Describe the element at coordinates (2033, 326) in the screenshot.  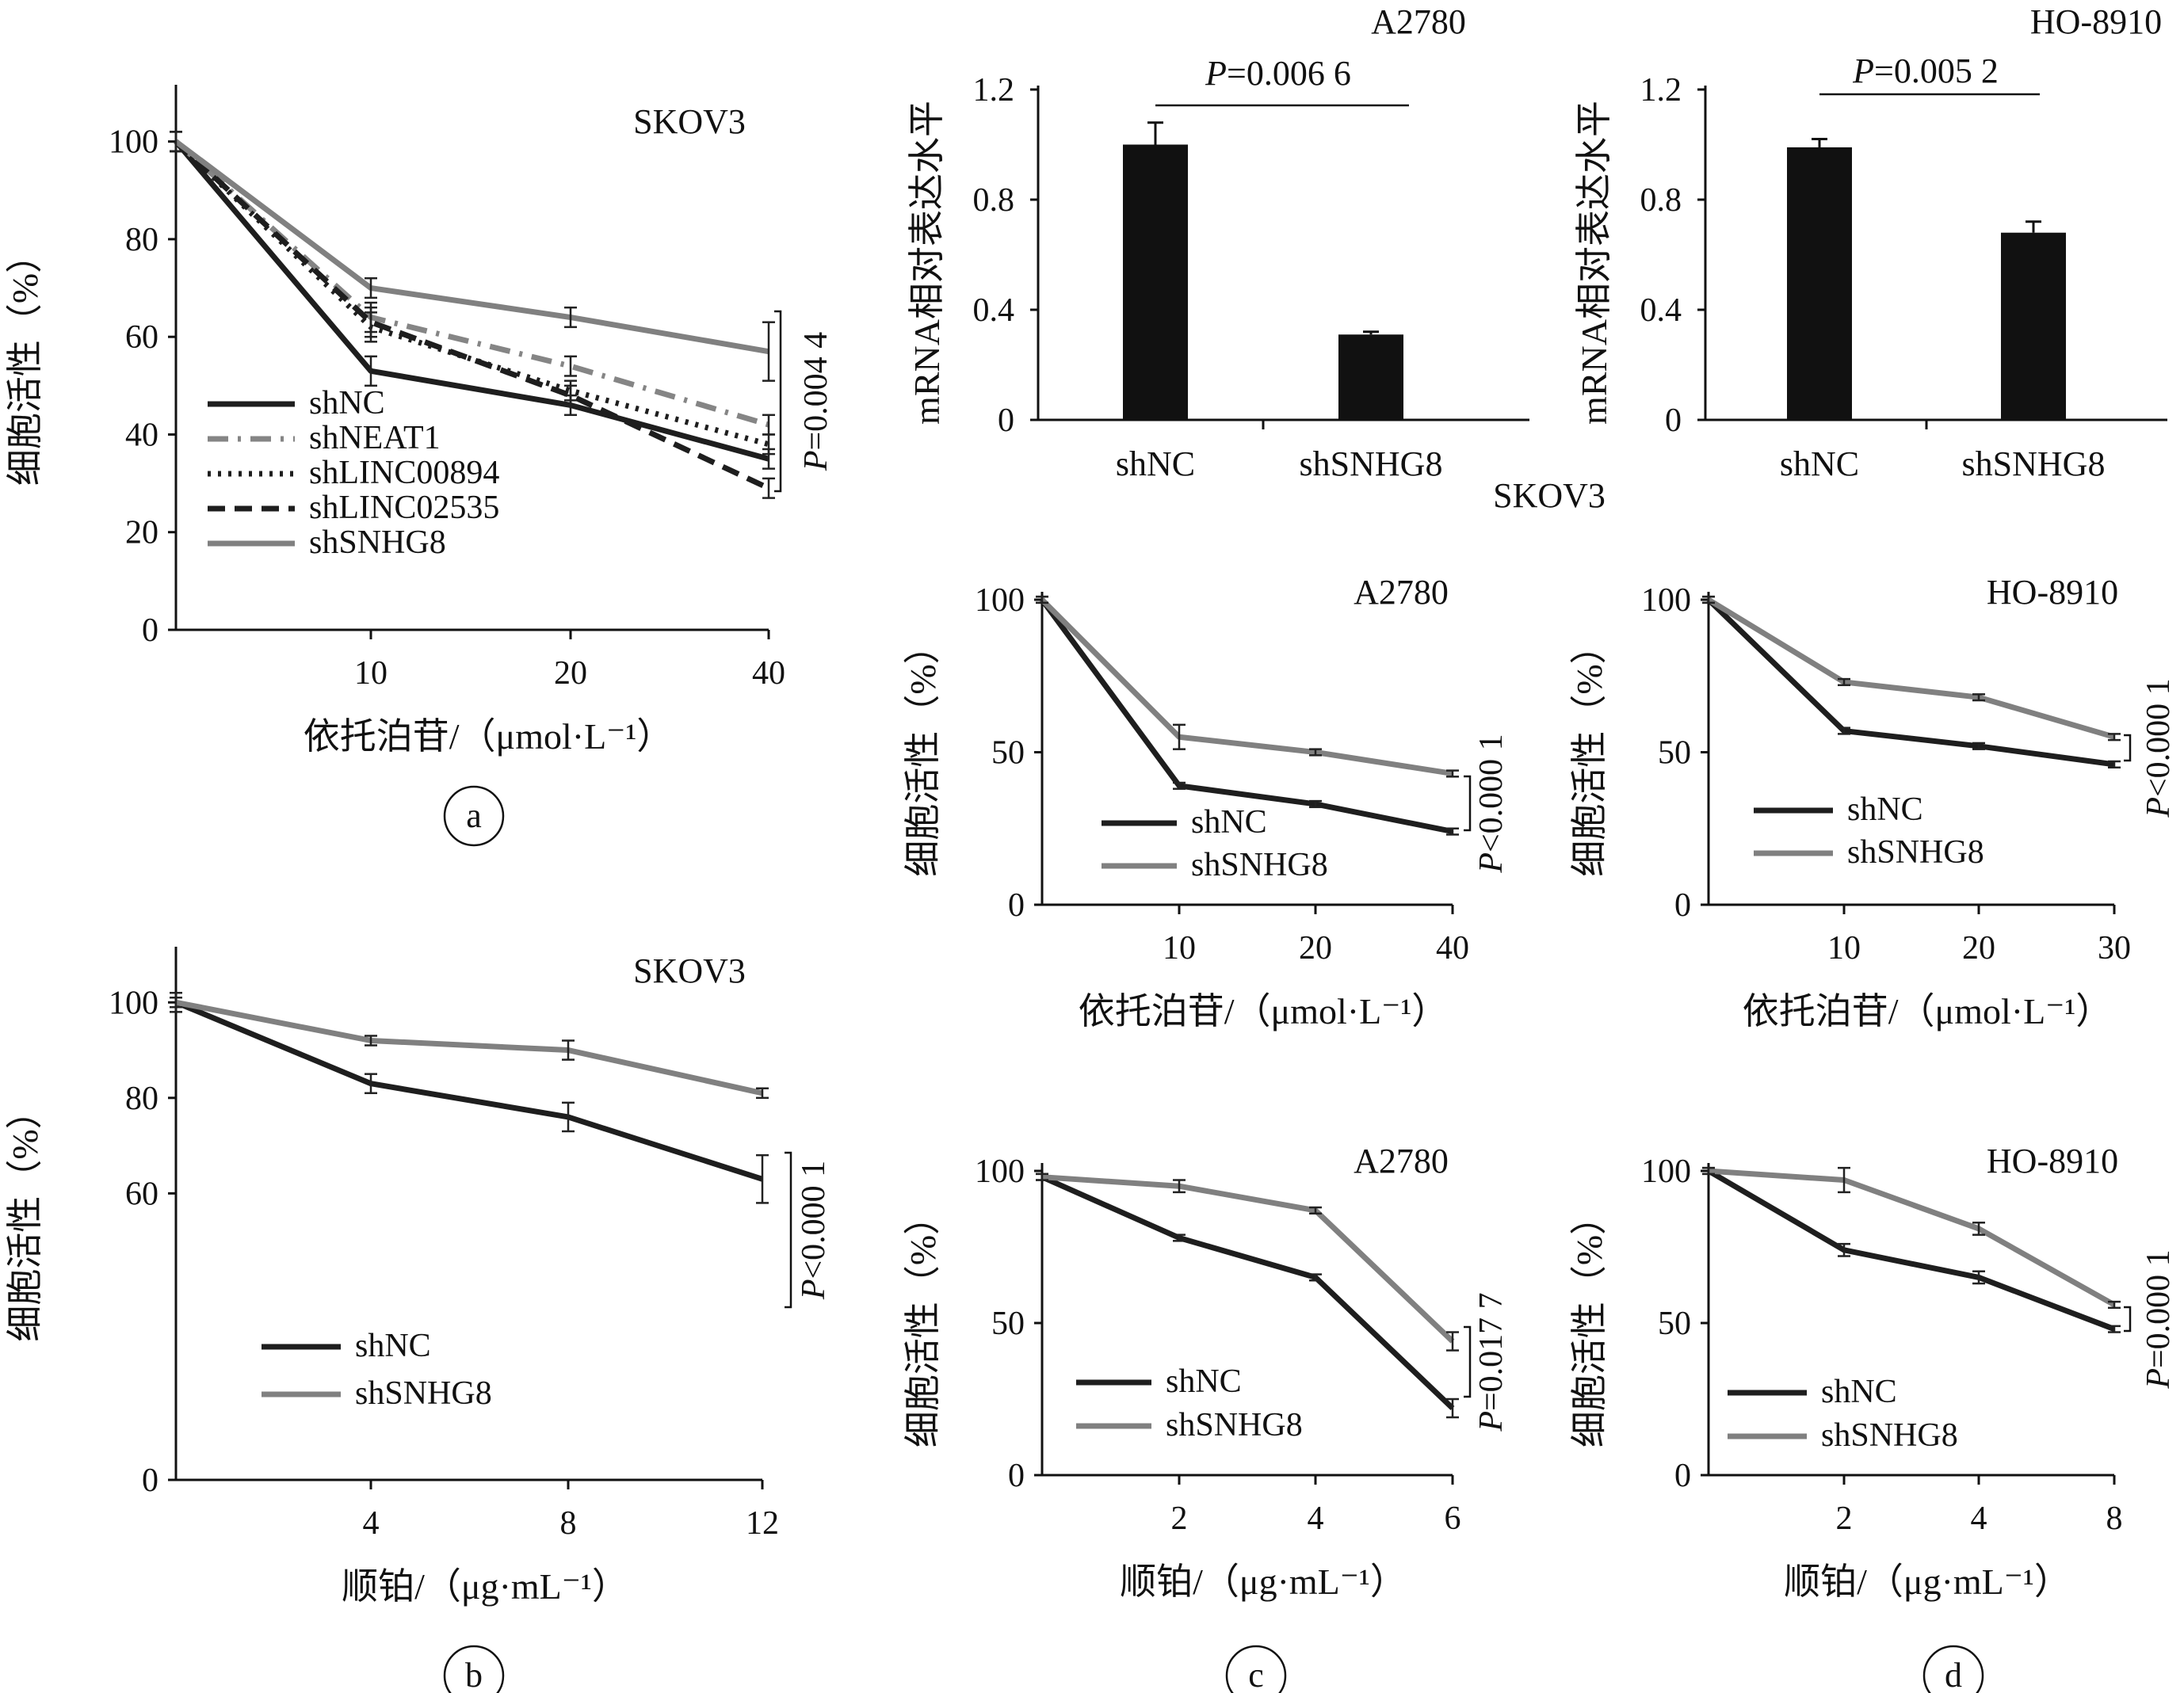
I see `bar-shSNHG8` at that location.